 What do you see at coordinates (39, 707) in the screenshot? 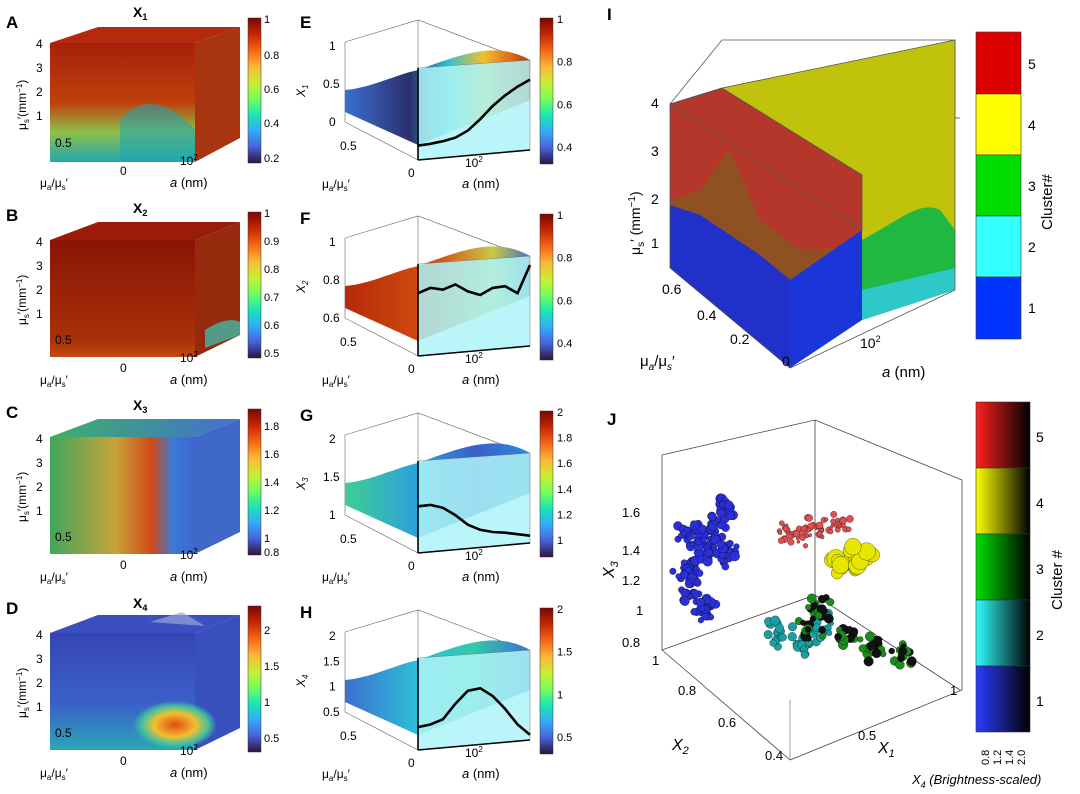
I see `y-tick: 1` at bounding box center [39, 707].